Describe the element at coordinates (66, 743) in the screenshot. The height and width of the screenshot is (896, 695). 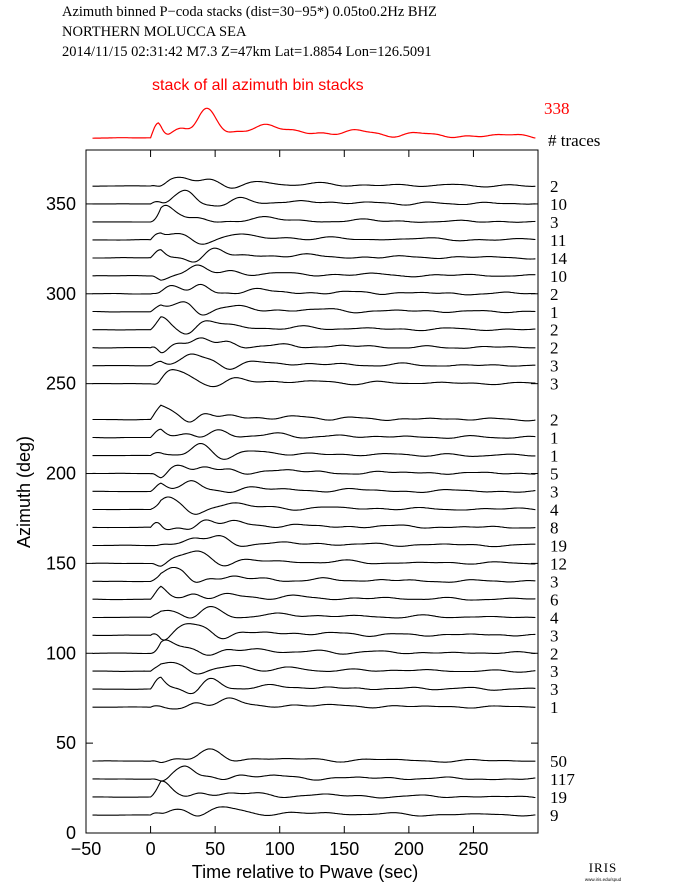
I see `y-tick-label: 50` at that location.